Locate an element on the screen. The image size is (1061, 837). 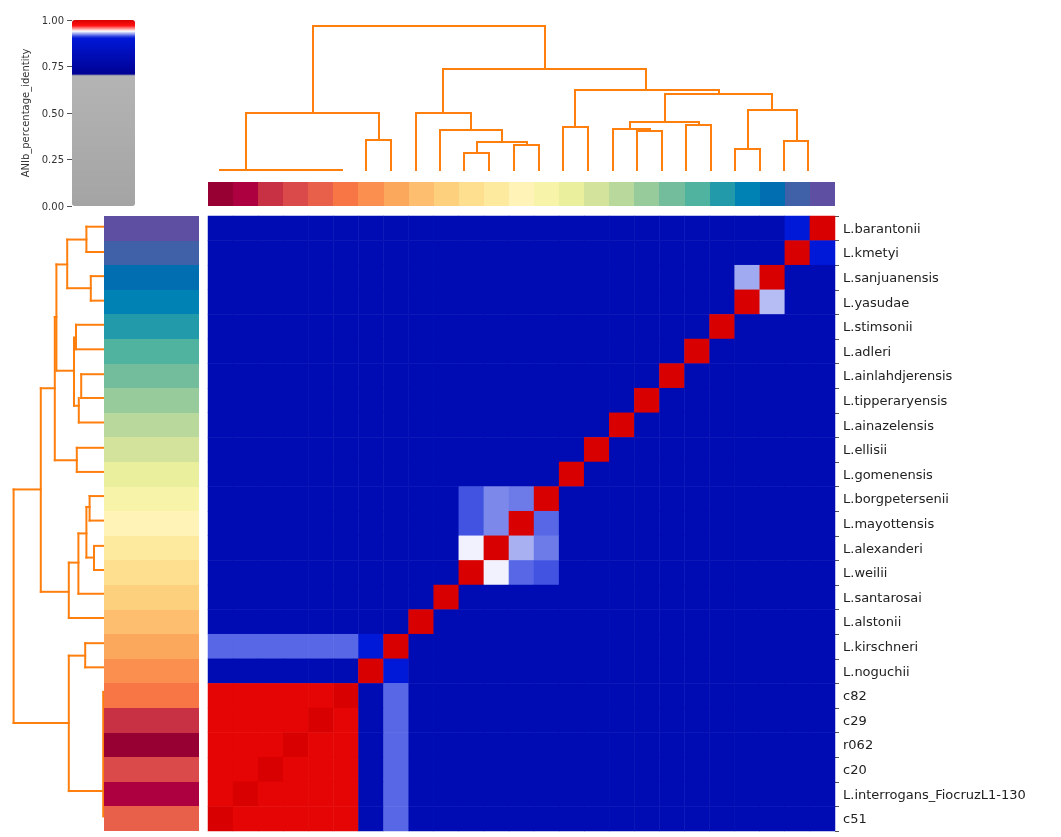
y-tick-label: L.alstonii is located at coordinates (872, 622).